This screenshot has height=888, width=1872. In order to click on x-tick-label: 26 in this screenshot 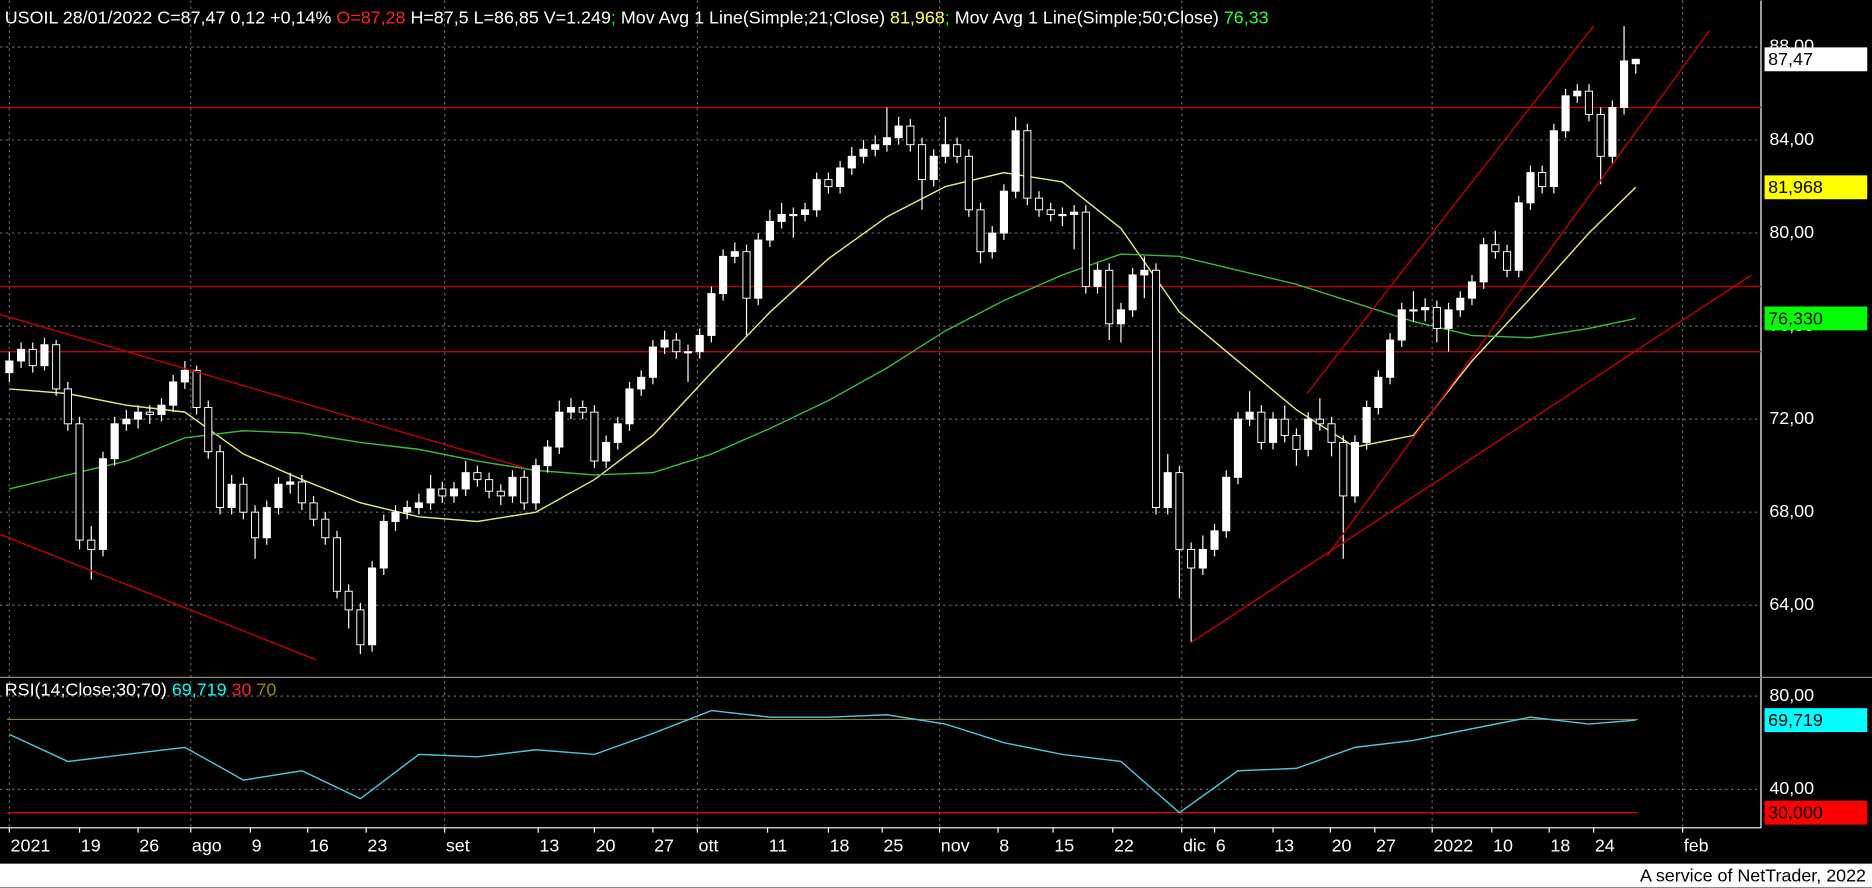, I will do `click(149, 846)`.